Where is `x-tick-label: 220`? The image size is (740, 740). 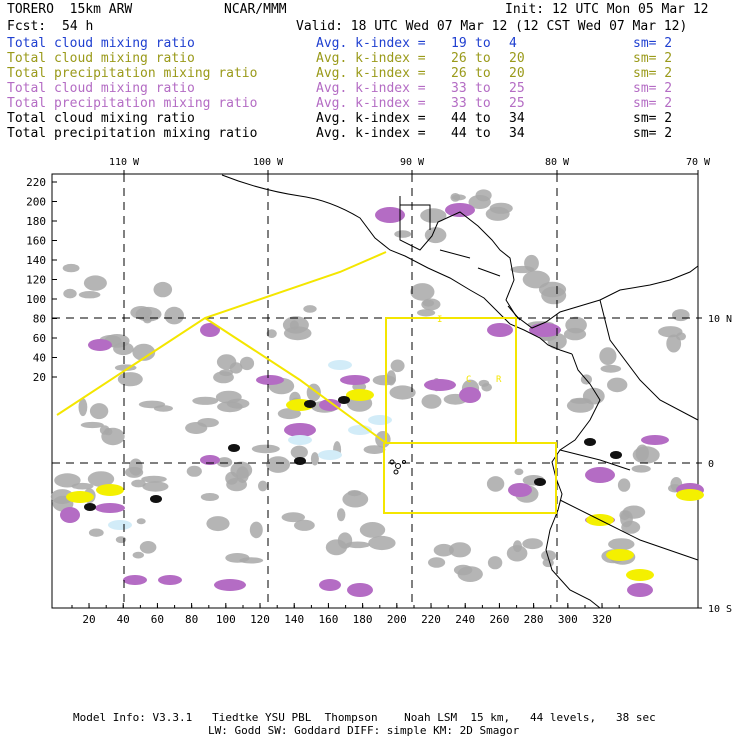 x-tick-label: 220 is located at coordinates (431, 619).